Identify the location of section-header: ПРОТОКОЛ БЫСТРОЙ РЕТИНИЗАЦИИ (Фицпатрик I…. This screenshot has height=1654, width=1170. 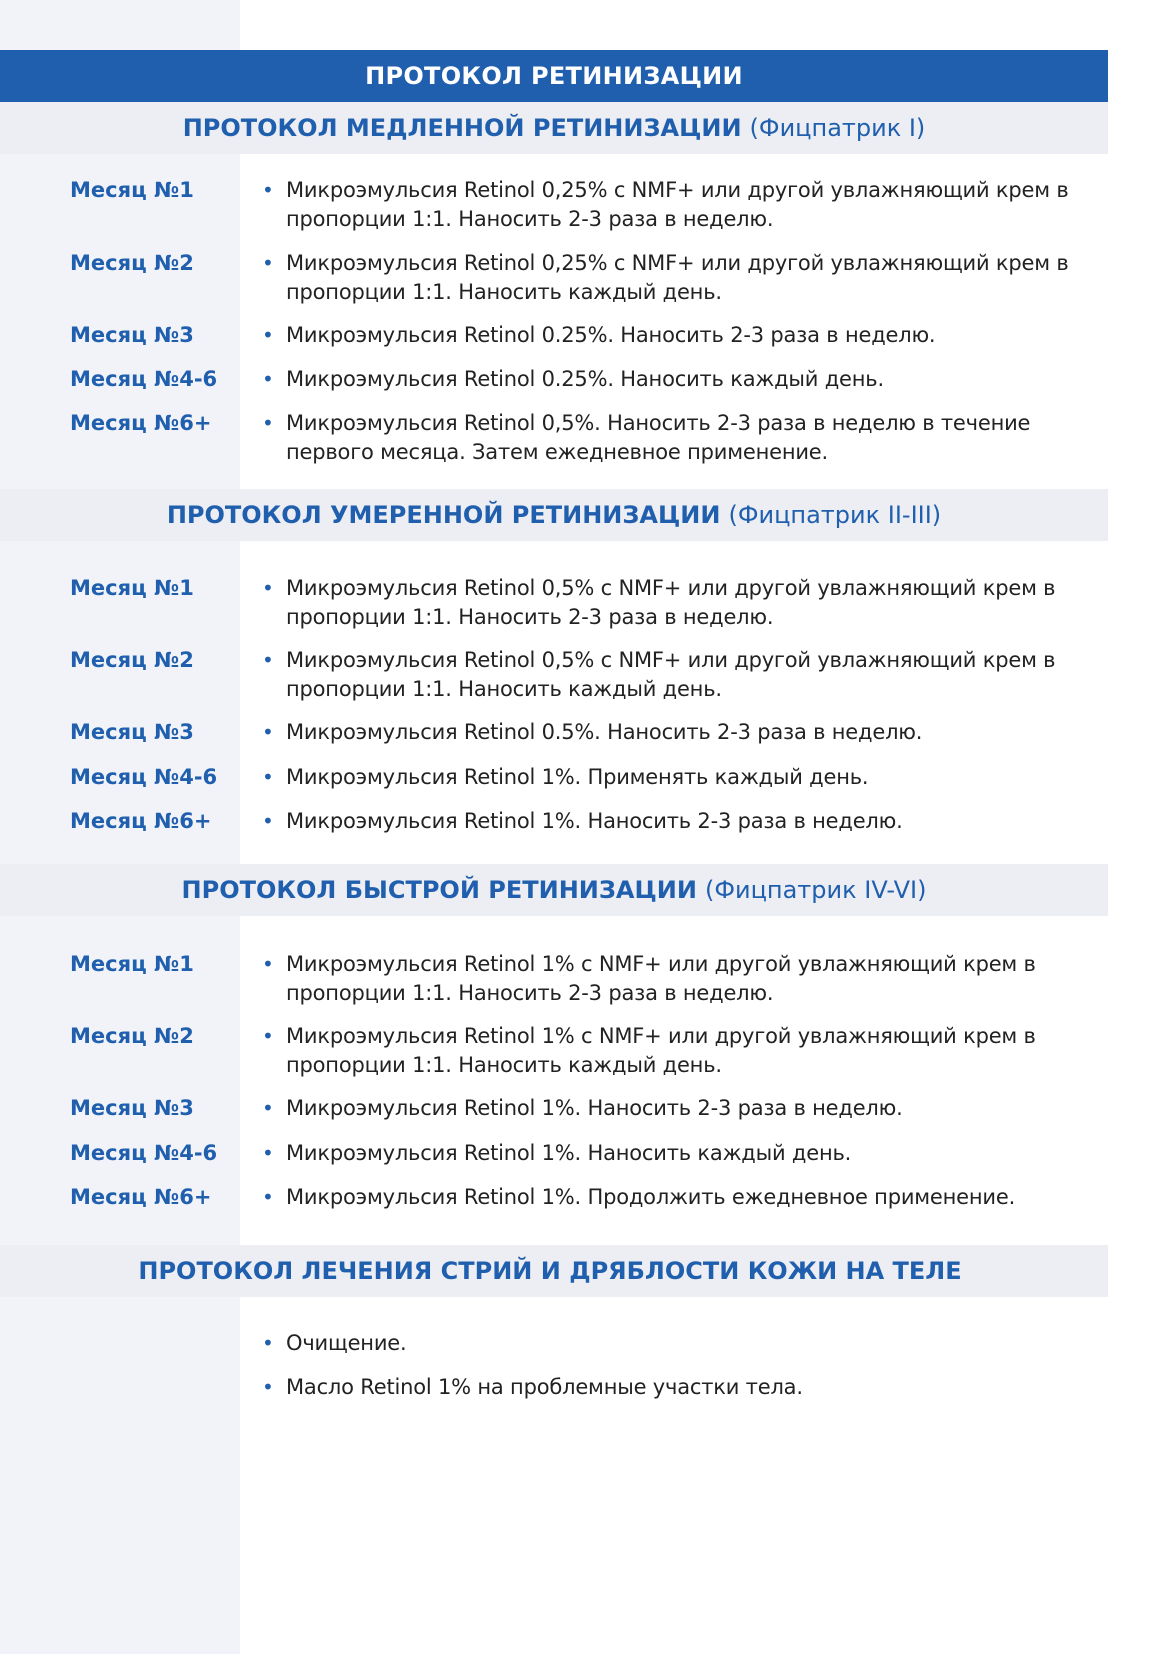
(554, 890).